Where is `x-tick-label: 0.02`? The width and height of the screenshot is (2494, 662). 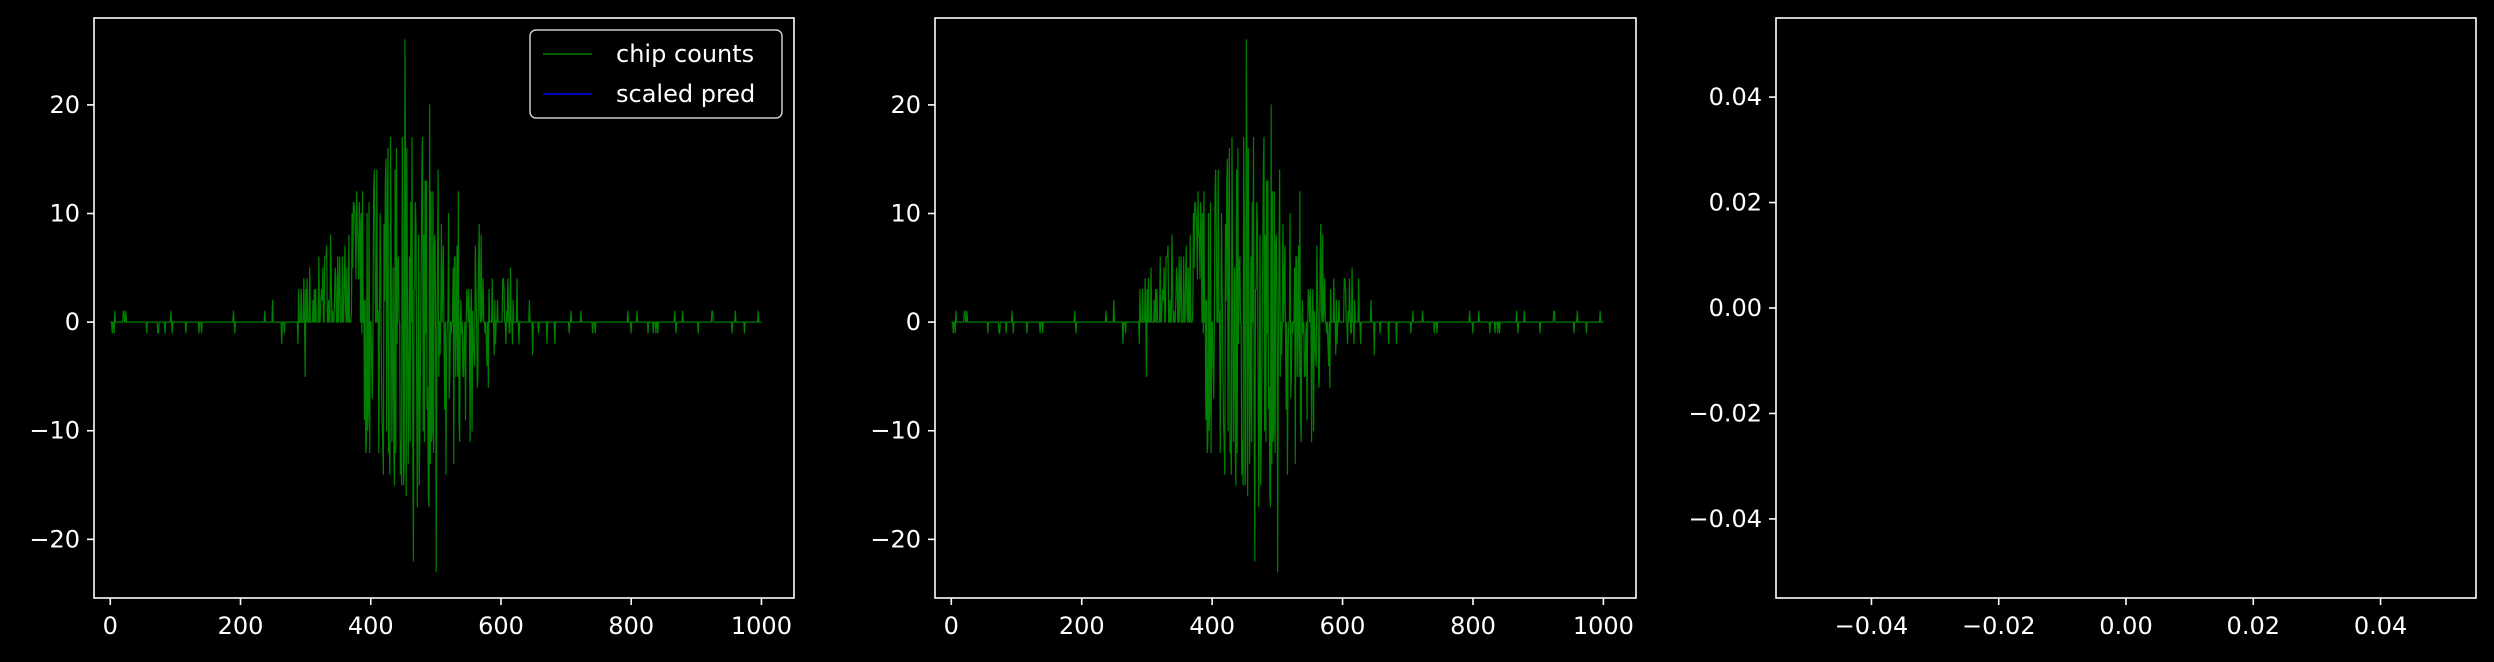 x-tick-label: 0.02 is located at coordinates (2253, 626).